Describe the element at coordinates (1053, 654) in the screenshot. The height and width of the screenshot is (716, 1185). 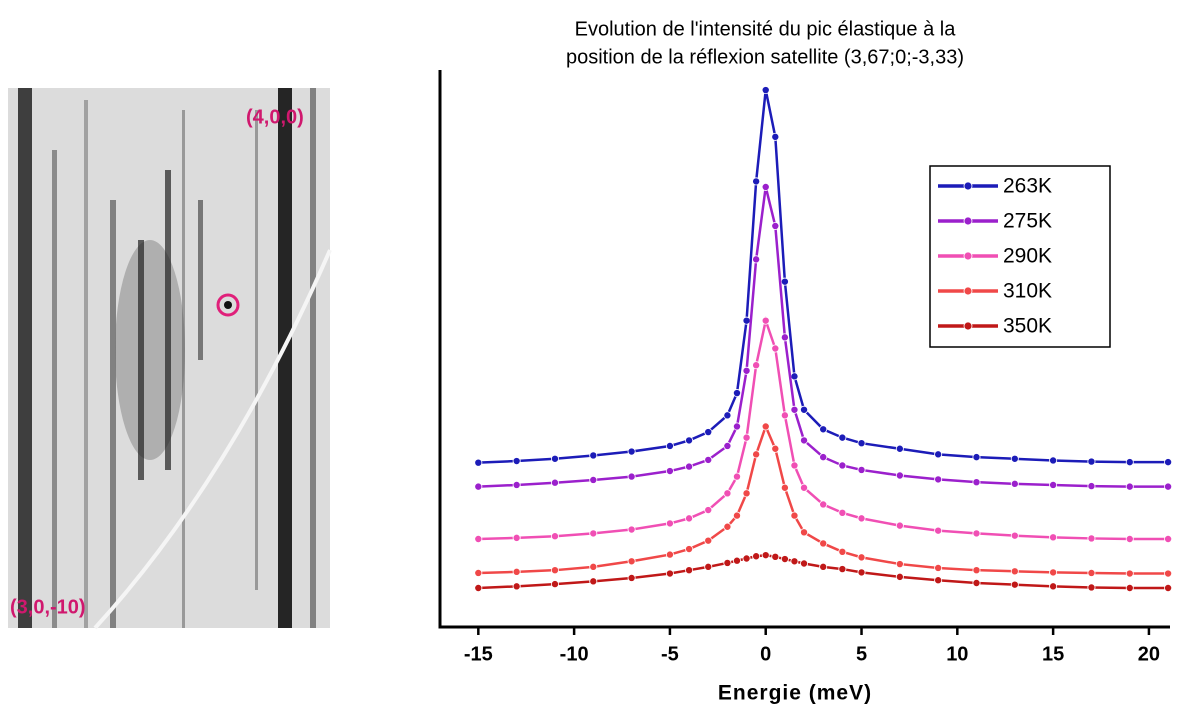
I see `x-tick-label: 15` at that location.